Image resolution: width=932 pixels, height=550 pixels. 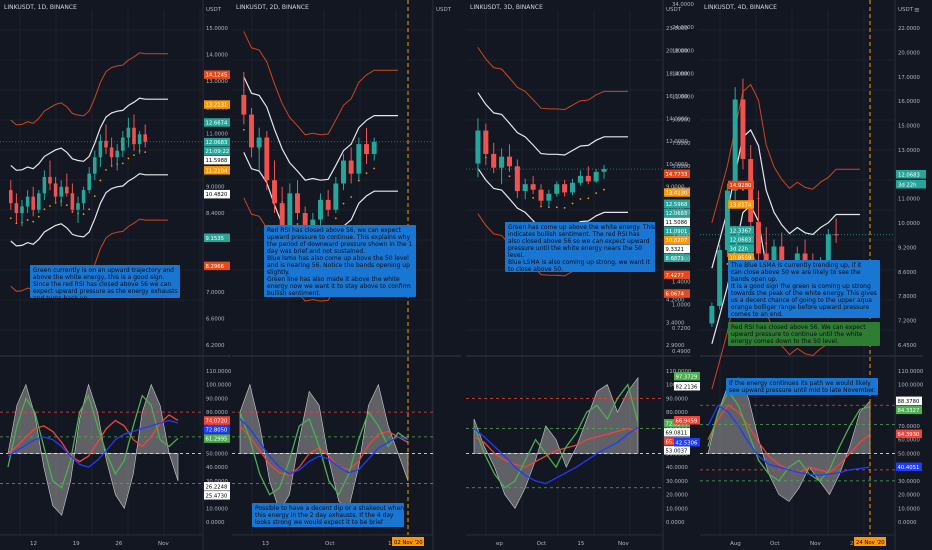 What do you see at coordinates (219, 386) in the screenshot?
I see `rsi-y-tick: 100.0000` at bounding box center [219, 386].